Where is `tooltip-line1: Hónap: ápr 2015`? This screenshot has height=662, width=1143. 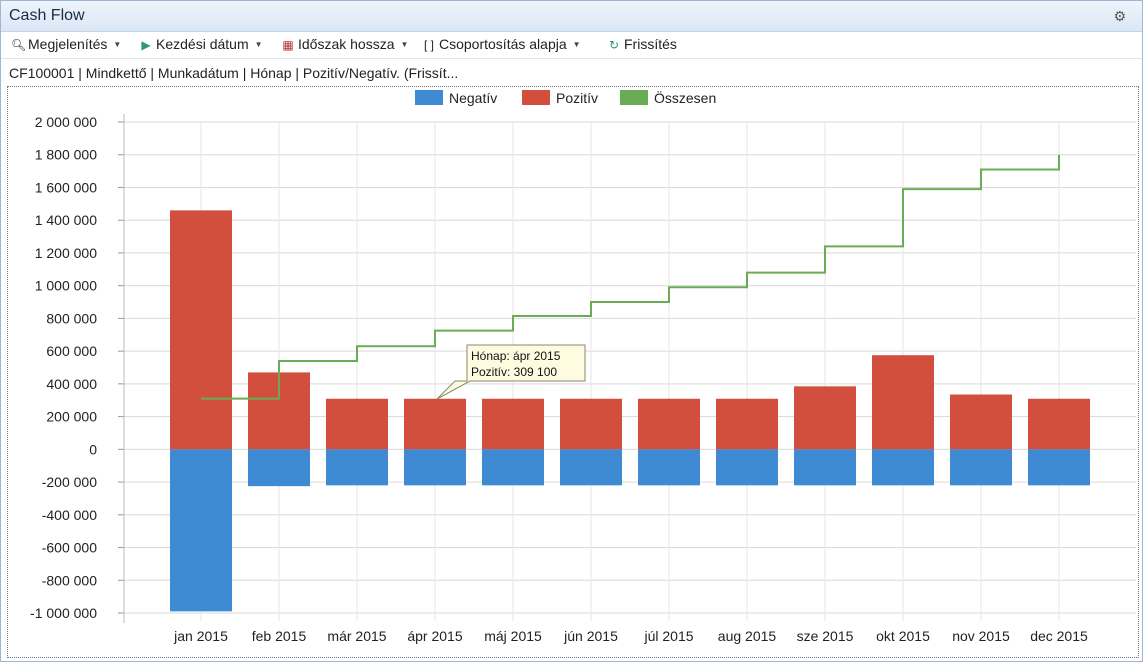 tooltip-line1: Hónap: ápr 2015 is located at coordinates (516, 356).